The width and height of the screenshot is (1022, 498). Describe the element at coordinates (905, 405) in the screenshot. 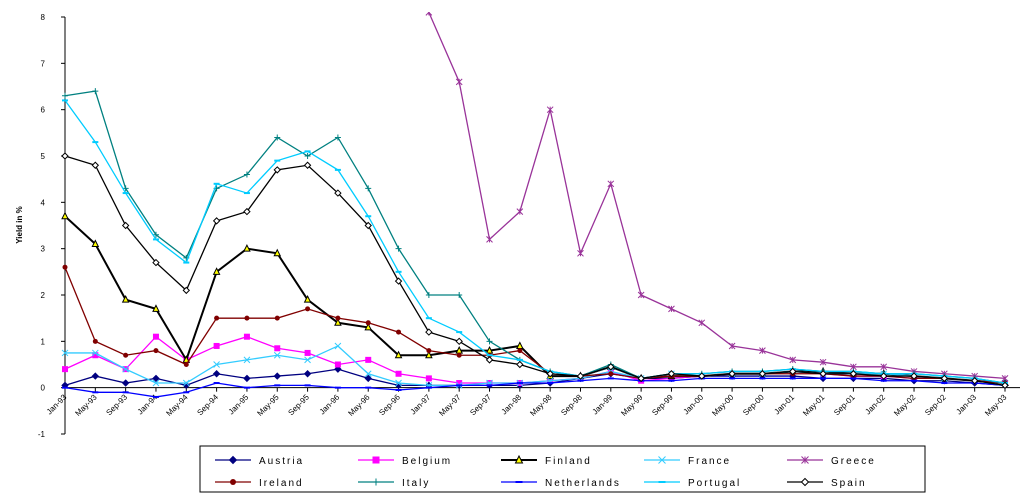

I see `x-tick-label: May-02` at that location.